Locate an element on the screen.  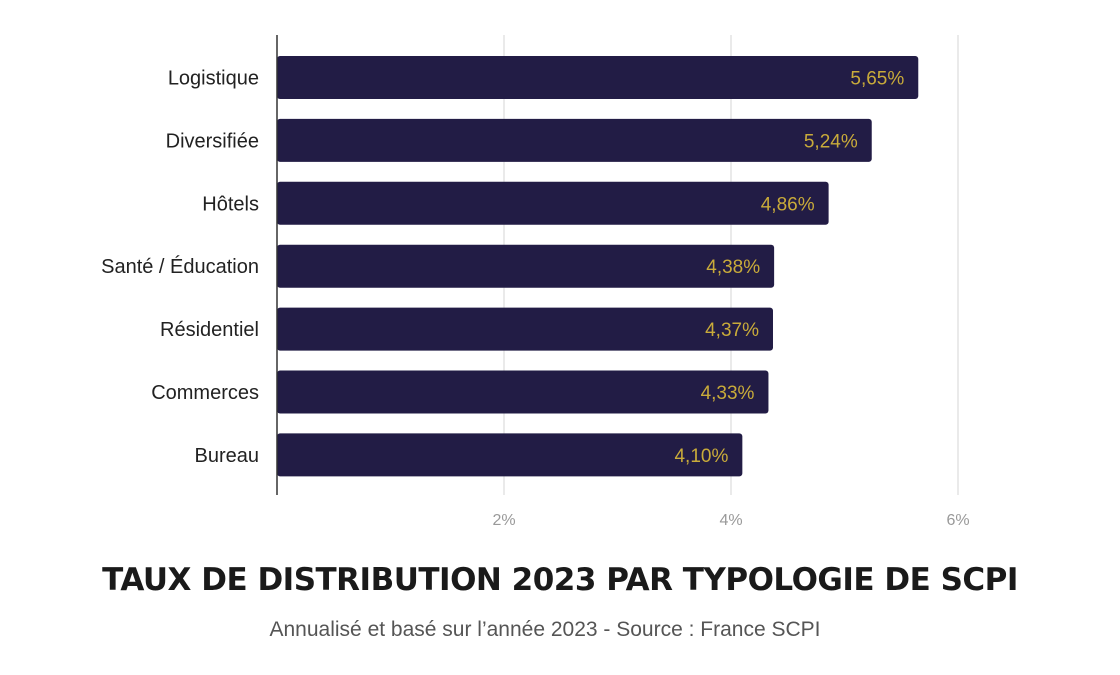
category-label: Commerces is located at coordinates (205, 393).